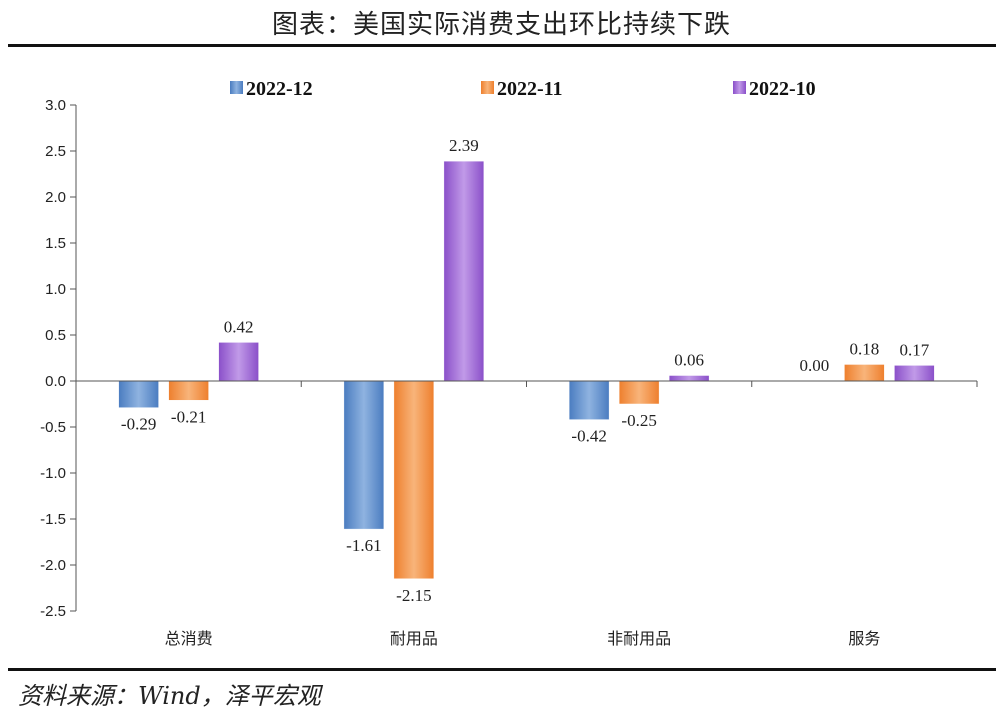 The height and width of the screenshot is (715, 1003). I want to click on y-tick-label: -1.5, so click(53, 519).